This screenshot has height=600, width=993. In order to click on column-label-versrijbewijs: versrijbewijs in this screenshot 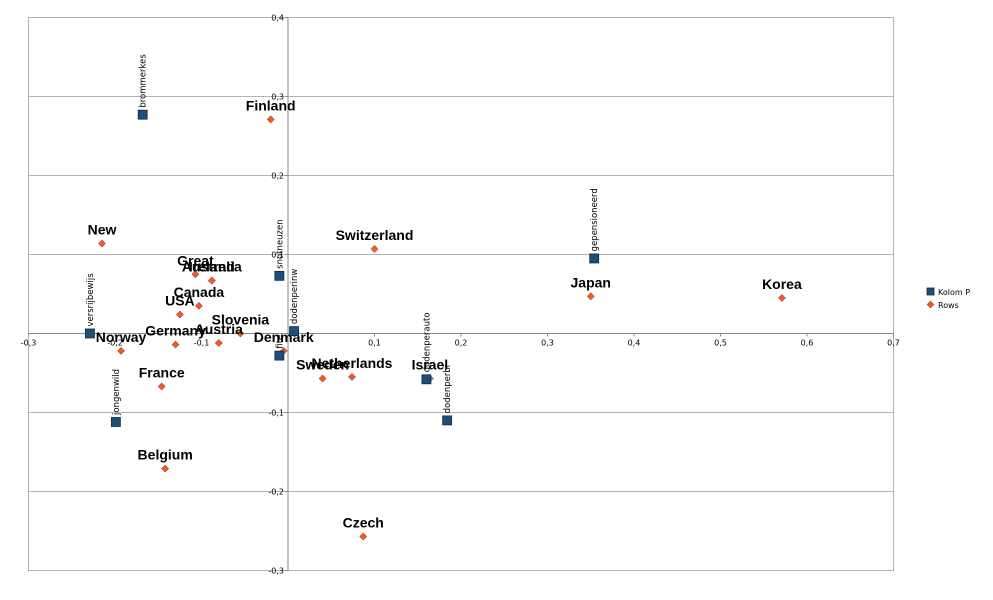, I will do `click(91, 300)`.